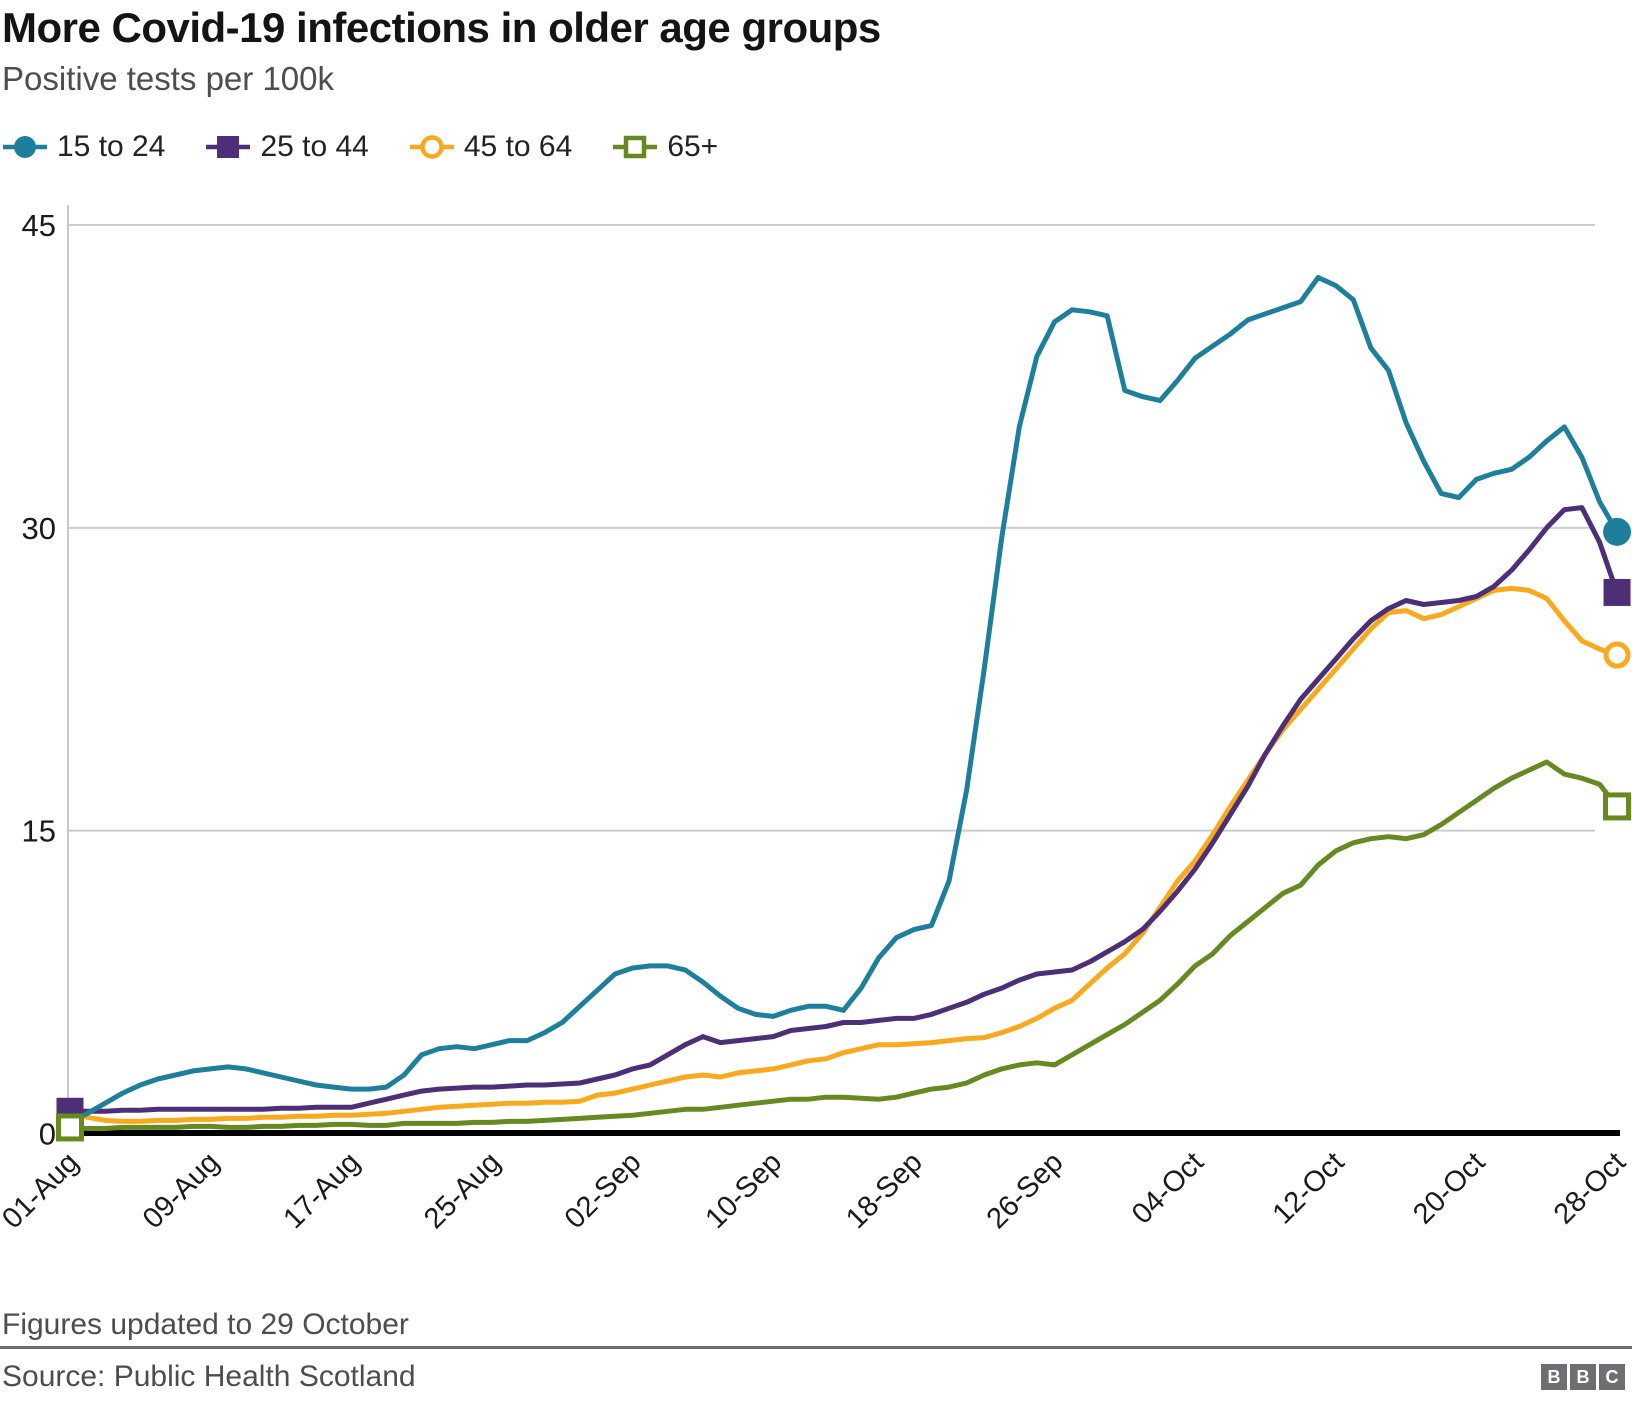 This screenshot has height=1404, width=1632. Describe the element at coordinates (1025, 1190) in the screenshot. I see `x-tick-label: 26-Sep` at that location.